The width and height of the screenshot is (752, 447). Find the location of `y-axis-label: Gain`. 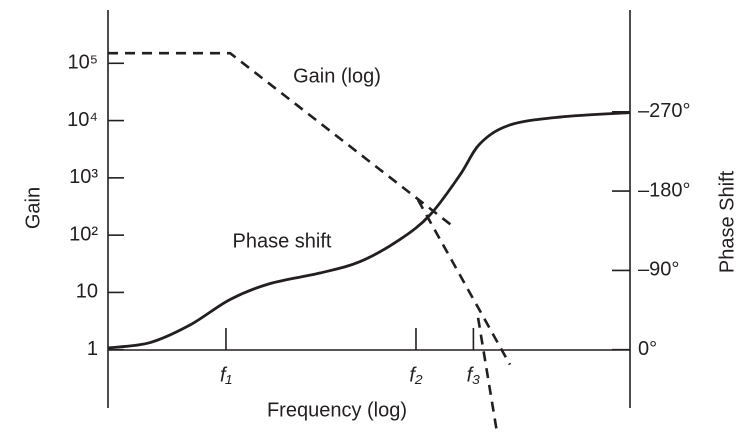

y-axis-label: Gain is located at coordinates (33, 208).